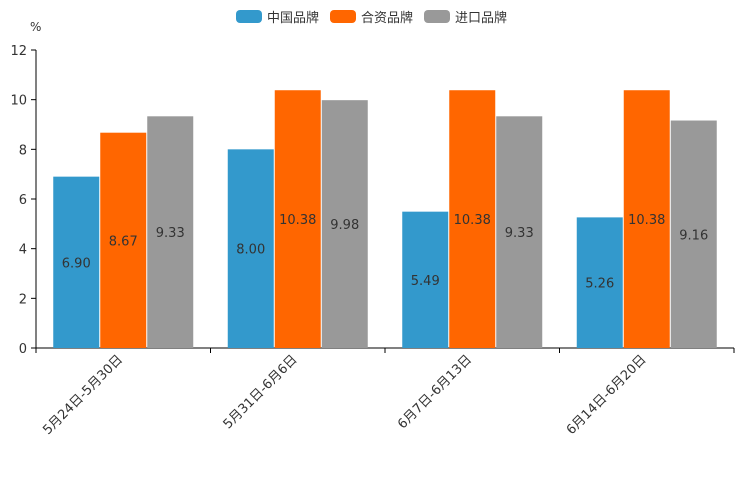  What do you see at coordinates (261, 392) in the screenshot?
I see `x-tick-label: 5月31日-6月6日` at bounding box center [261, 392].